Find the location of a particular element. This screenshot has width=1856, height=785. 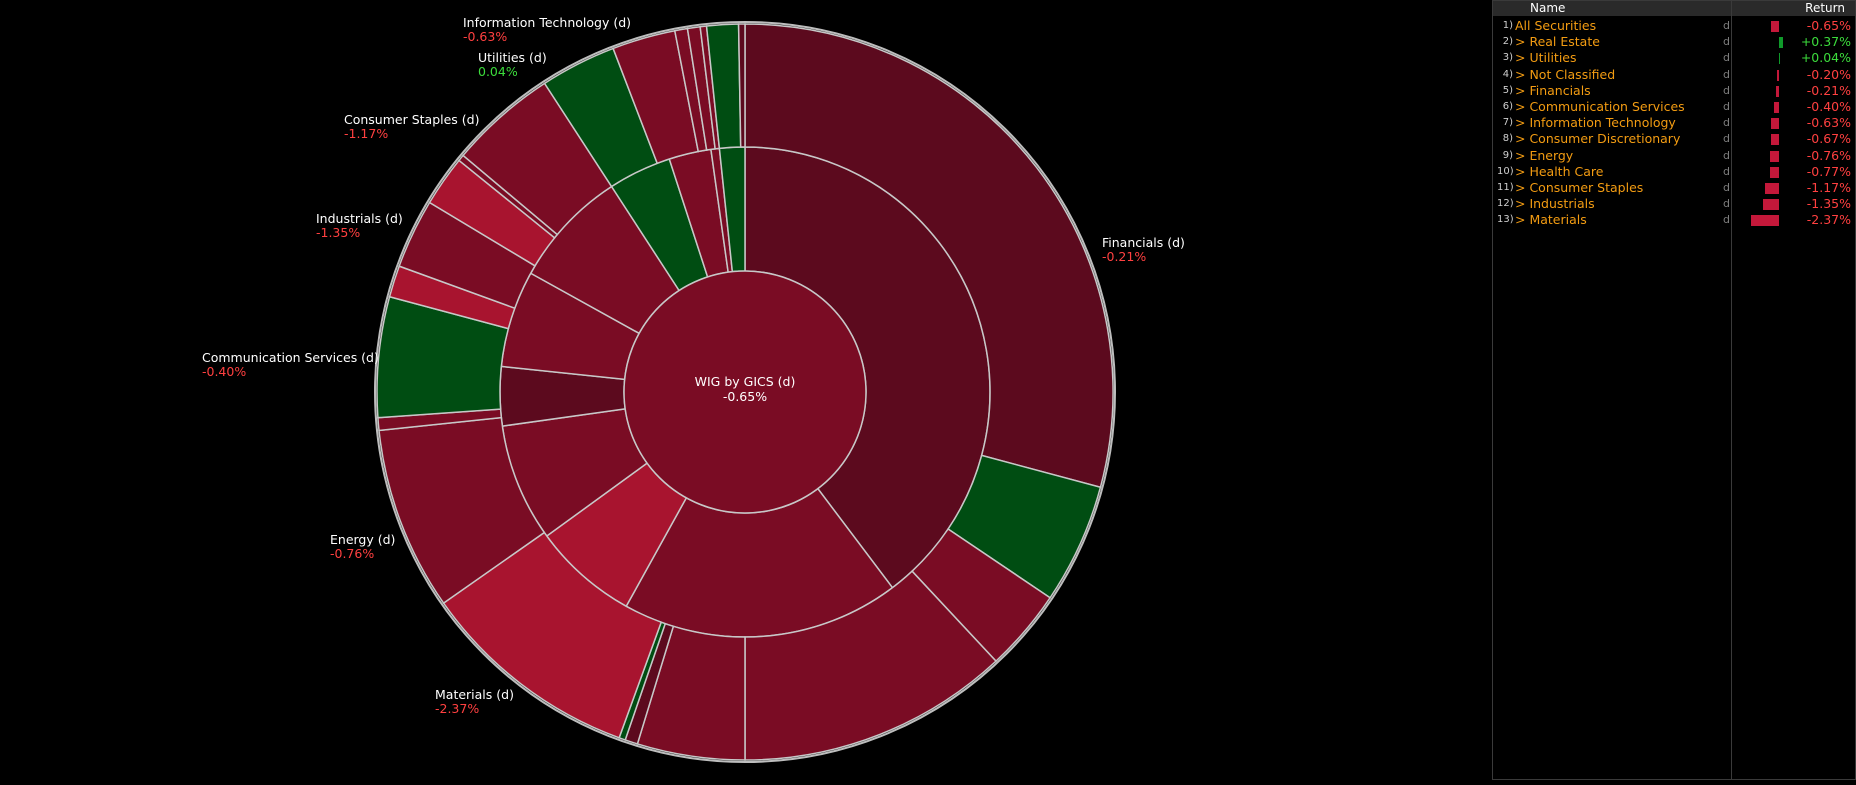

callout-consumer-staples: Consumer Staples (d) -1.17% is located at coordinates (411, 127).